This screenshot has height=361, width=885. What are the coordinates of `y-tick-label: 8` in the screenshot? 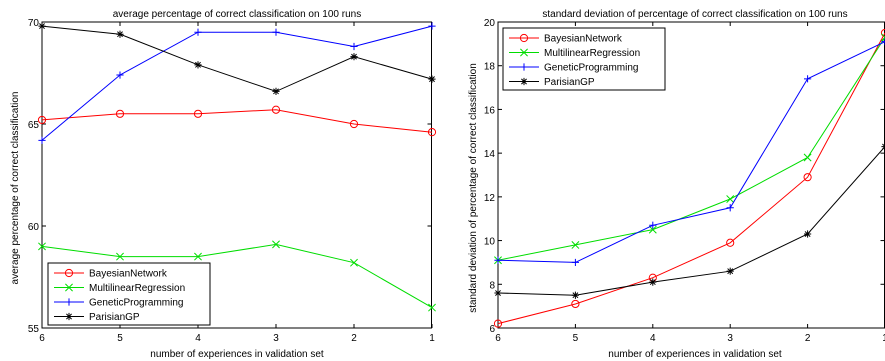 It's located at (492, 285).